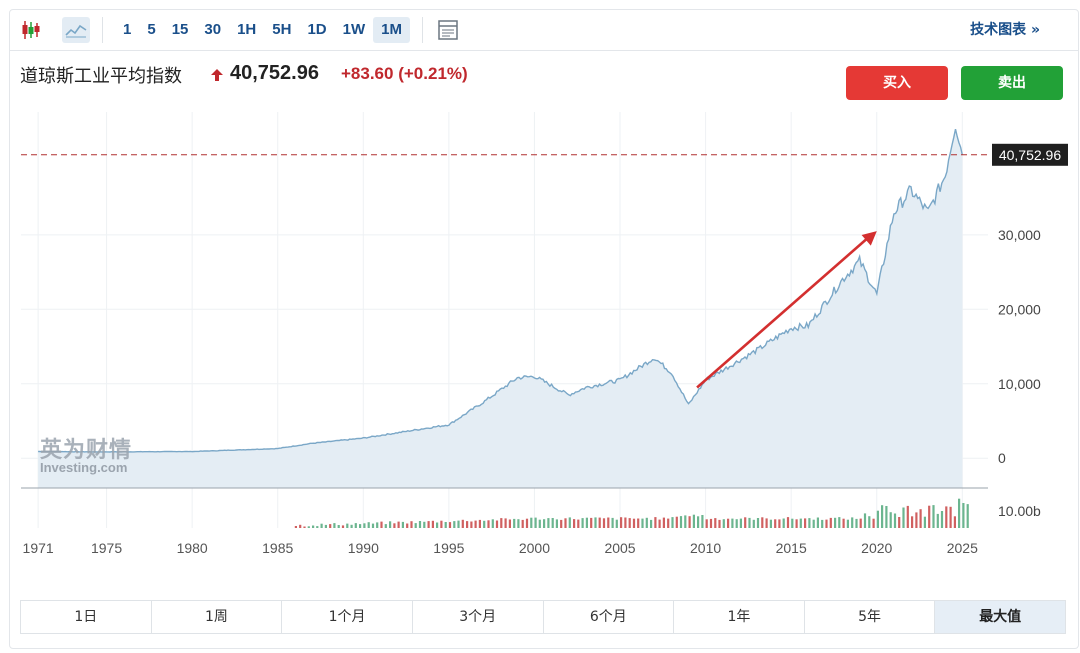  I want to click on change-percent: (+0.21%), so click(433, 73).